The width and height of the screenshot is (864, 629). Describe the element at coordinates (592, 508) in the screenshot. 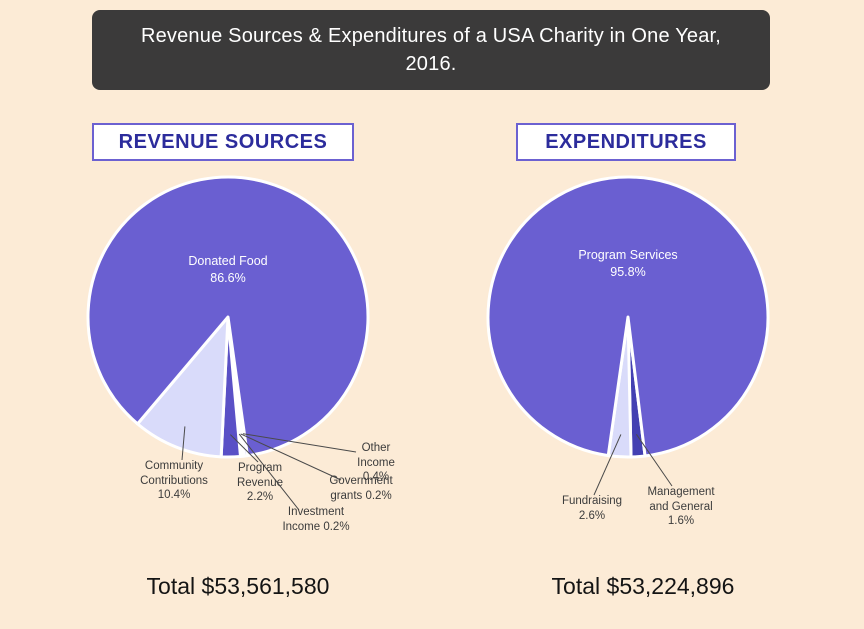

I see `slice-label-fundraising: Fundraising 2.6%` at that location.